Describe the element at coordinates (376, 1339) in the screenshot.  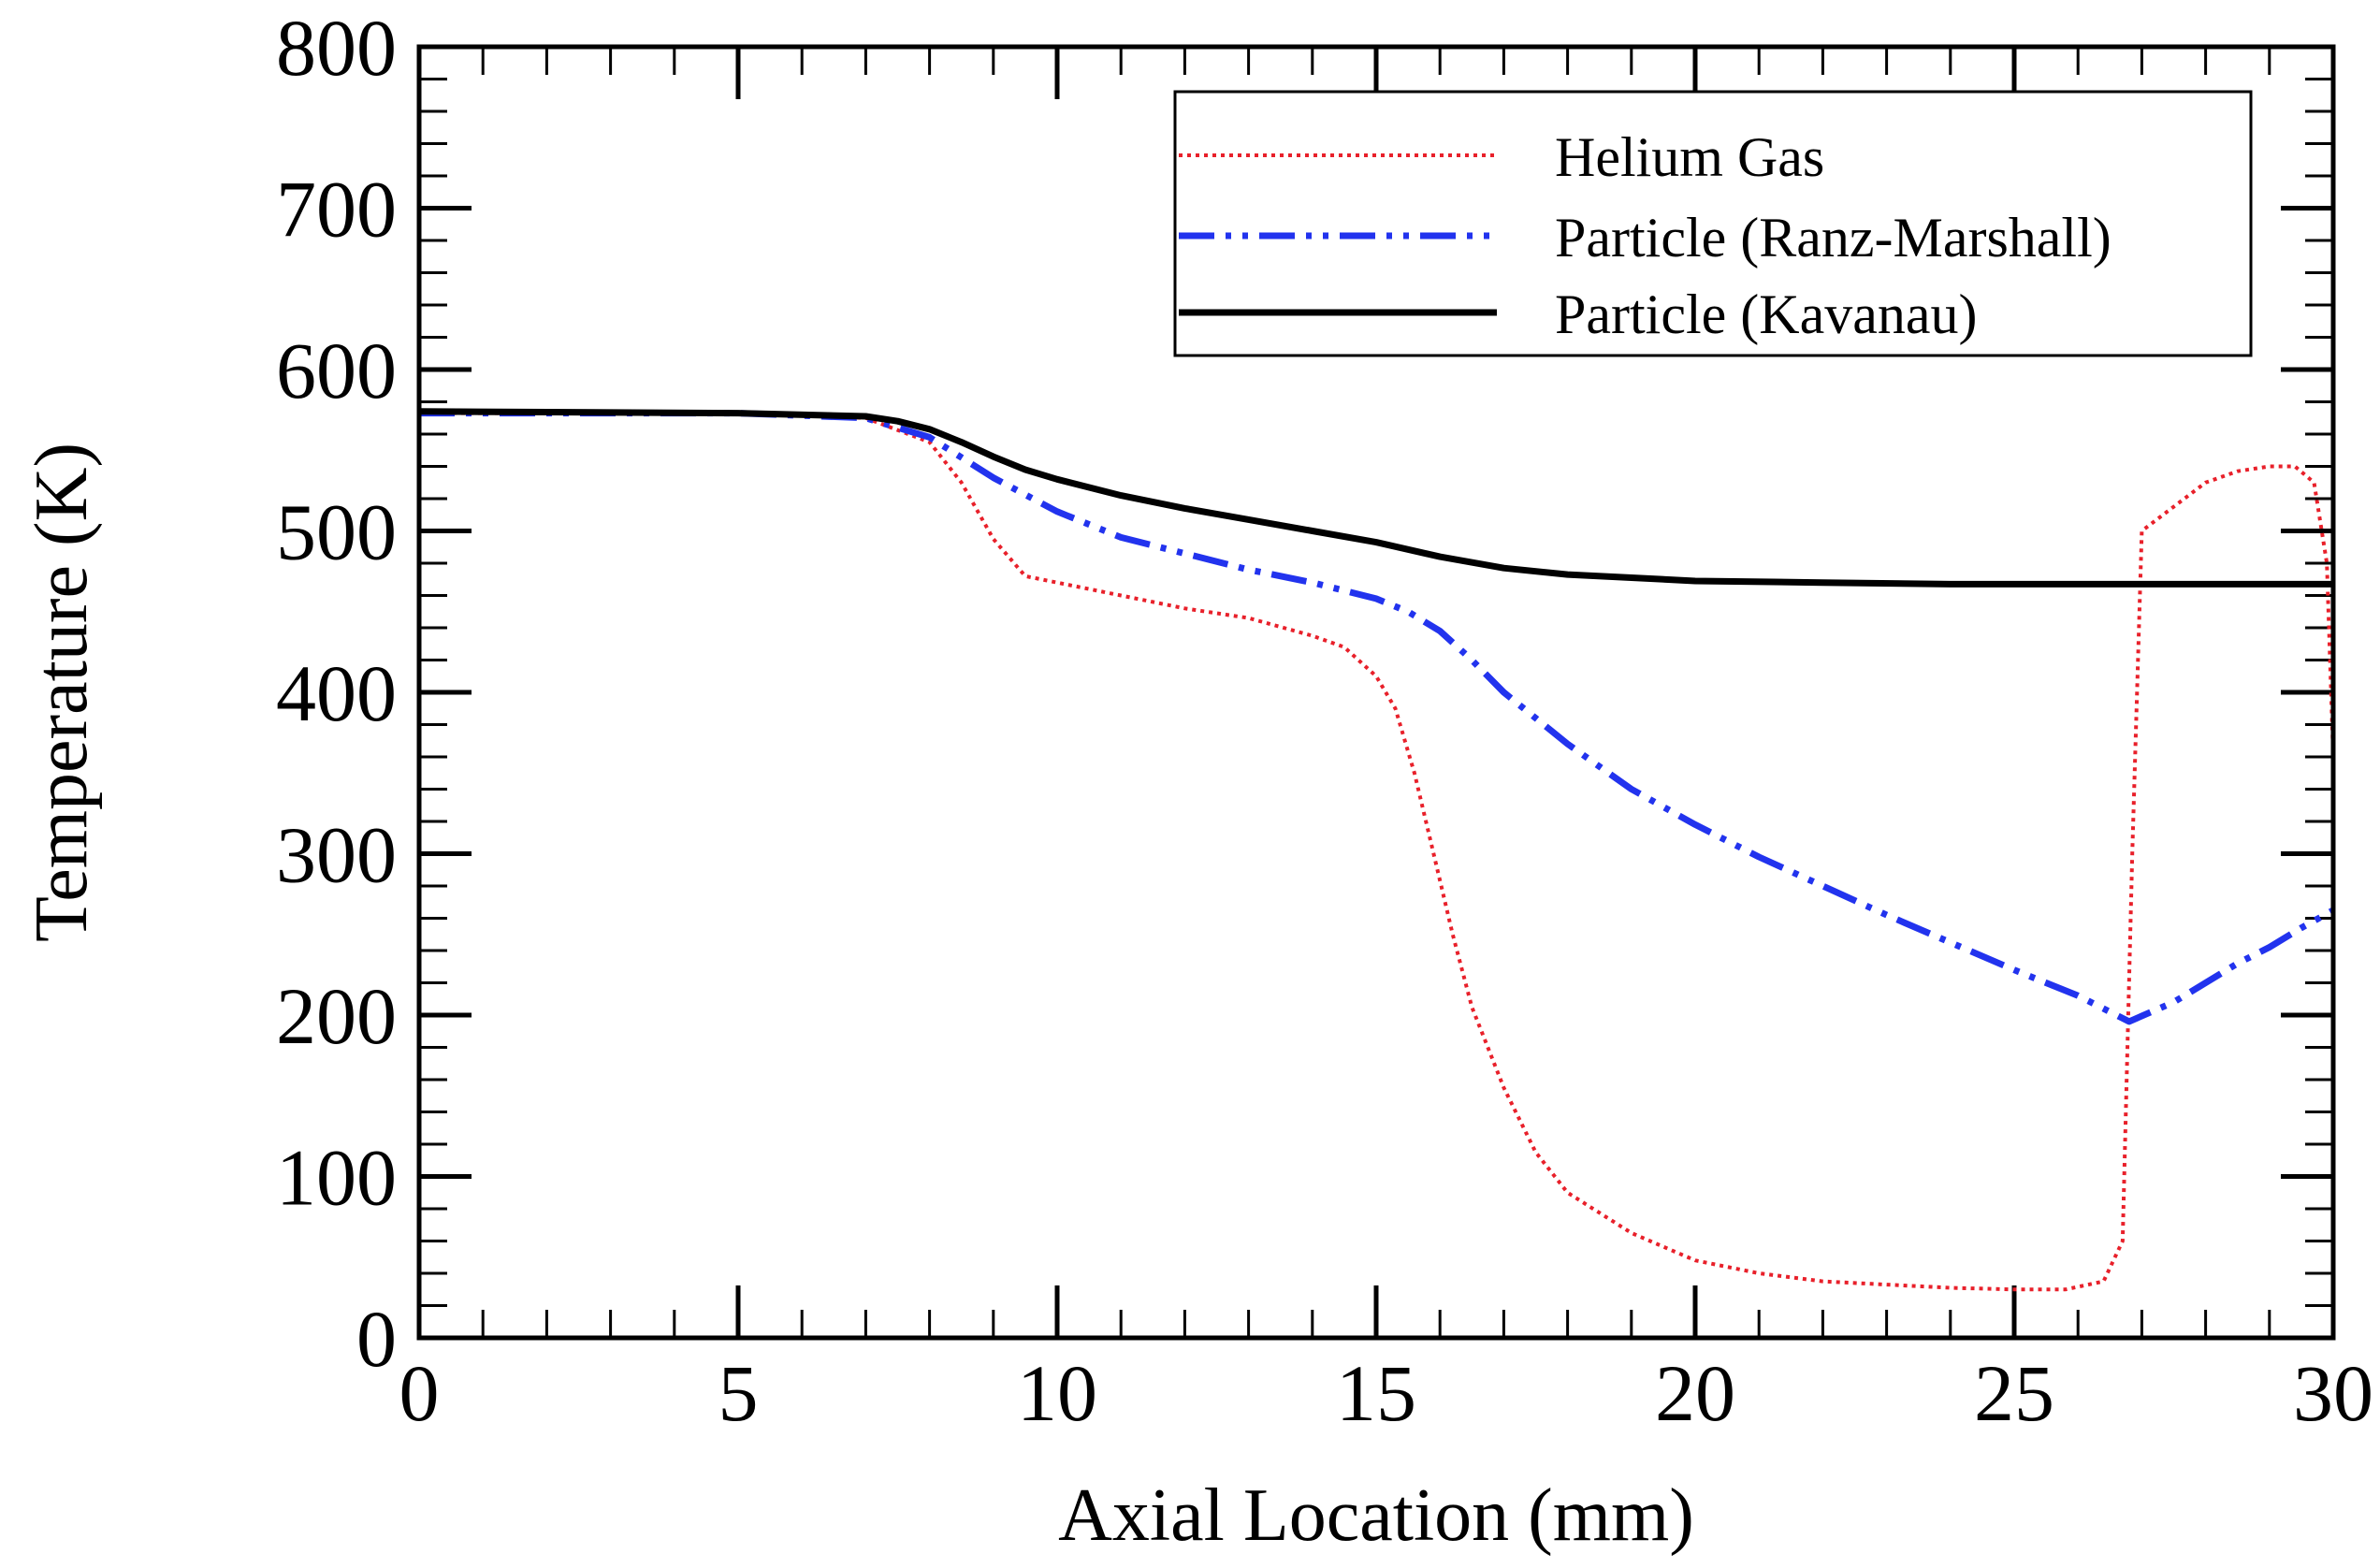
I see `y-tick-label-0: 0` at that location.